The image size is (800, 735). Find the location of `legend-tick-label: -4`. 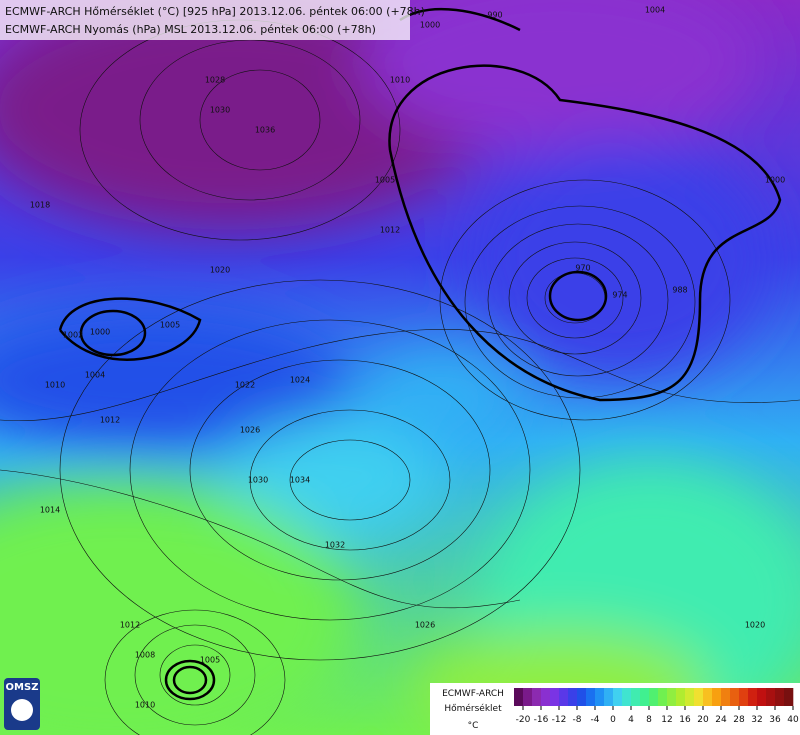

legend-tick-label: -4 is located at coordinates (595, 720).